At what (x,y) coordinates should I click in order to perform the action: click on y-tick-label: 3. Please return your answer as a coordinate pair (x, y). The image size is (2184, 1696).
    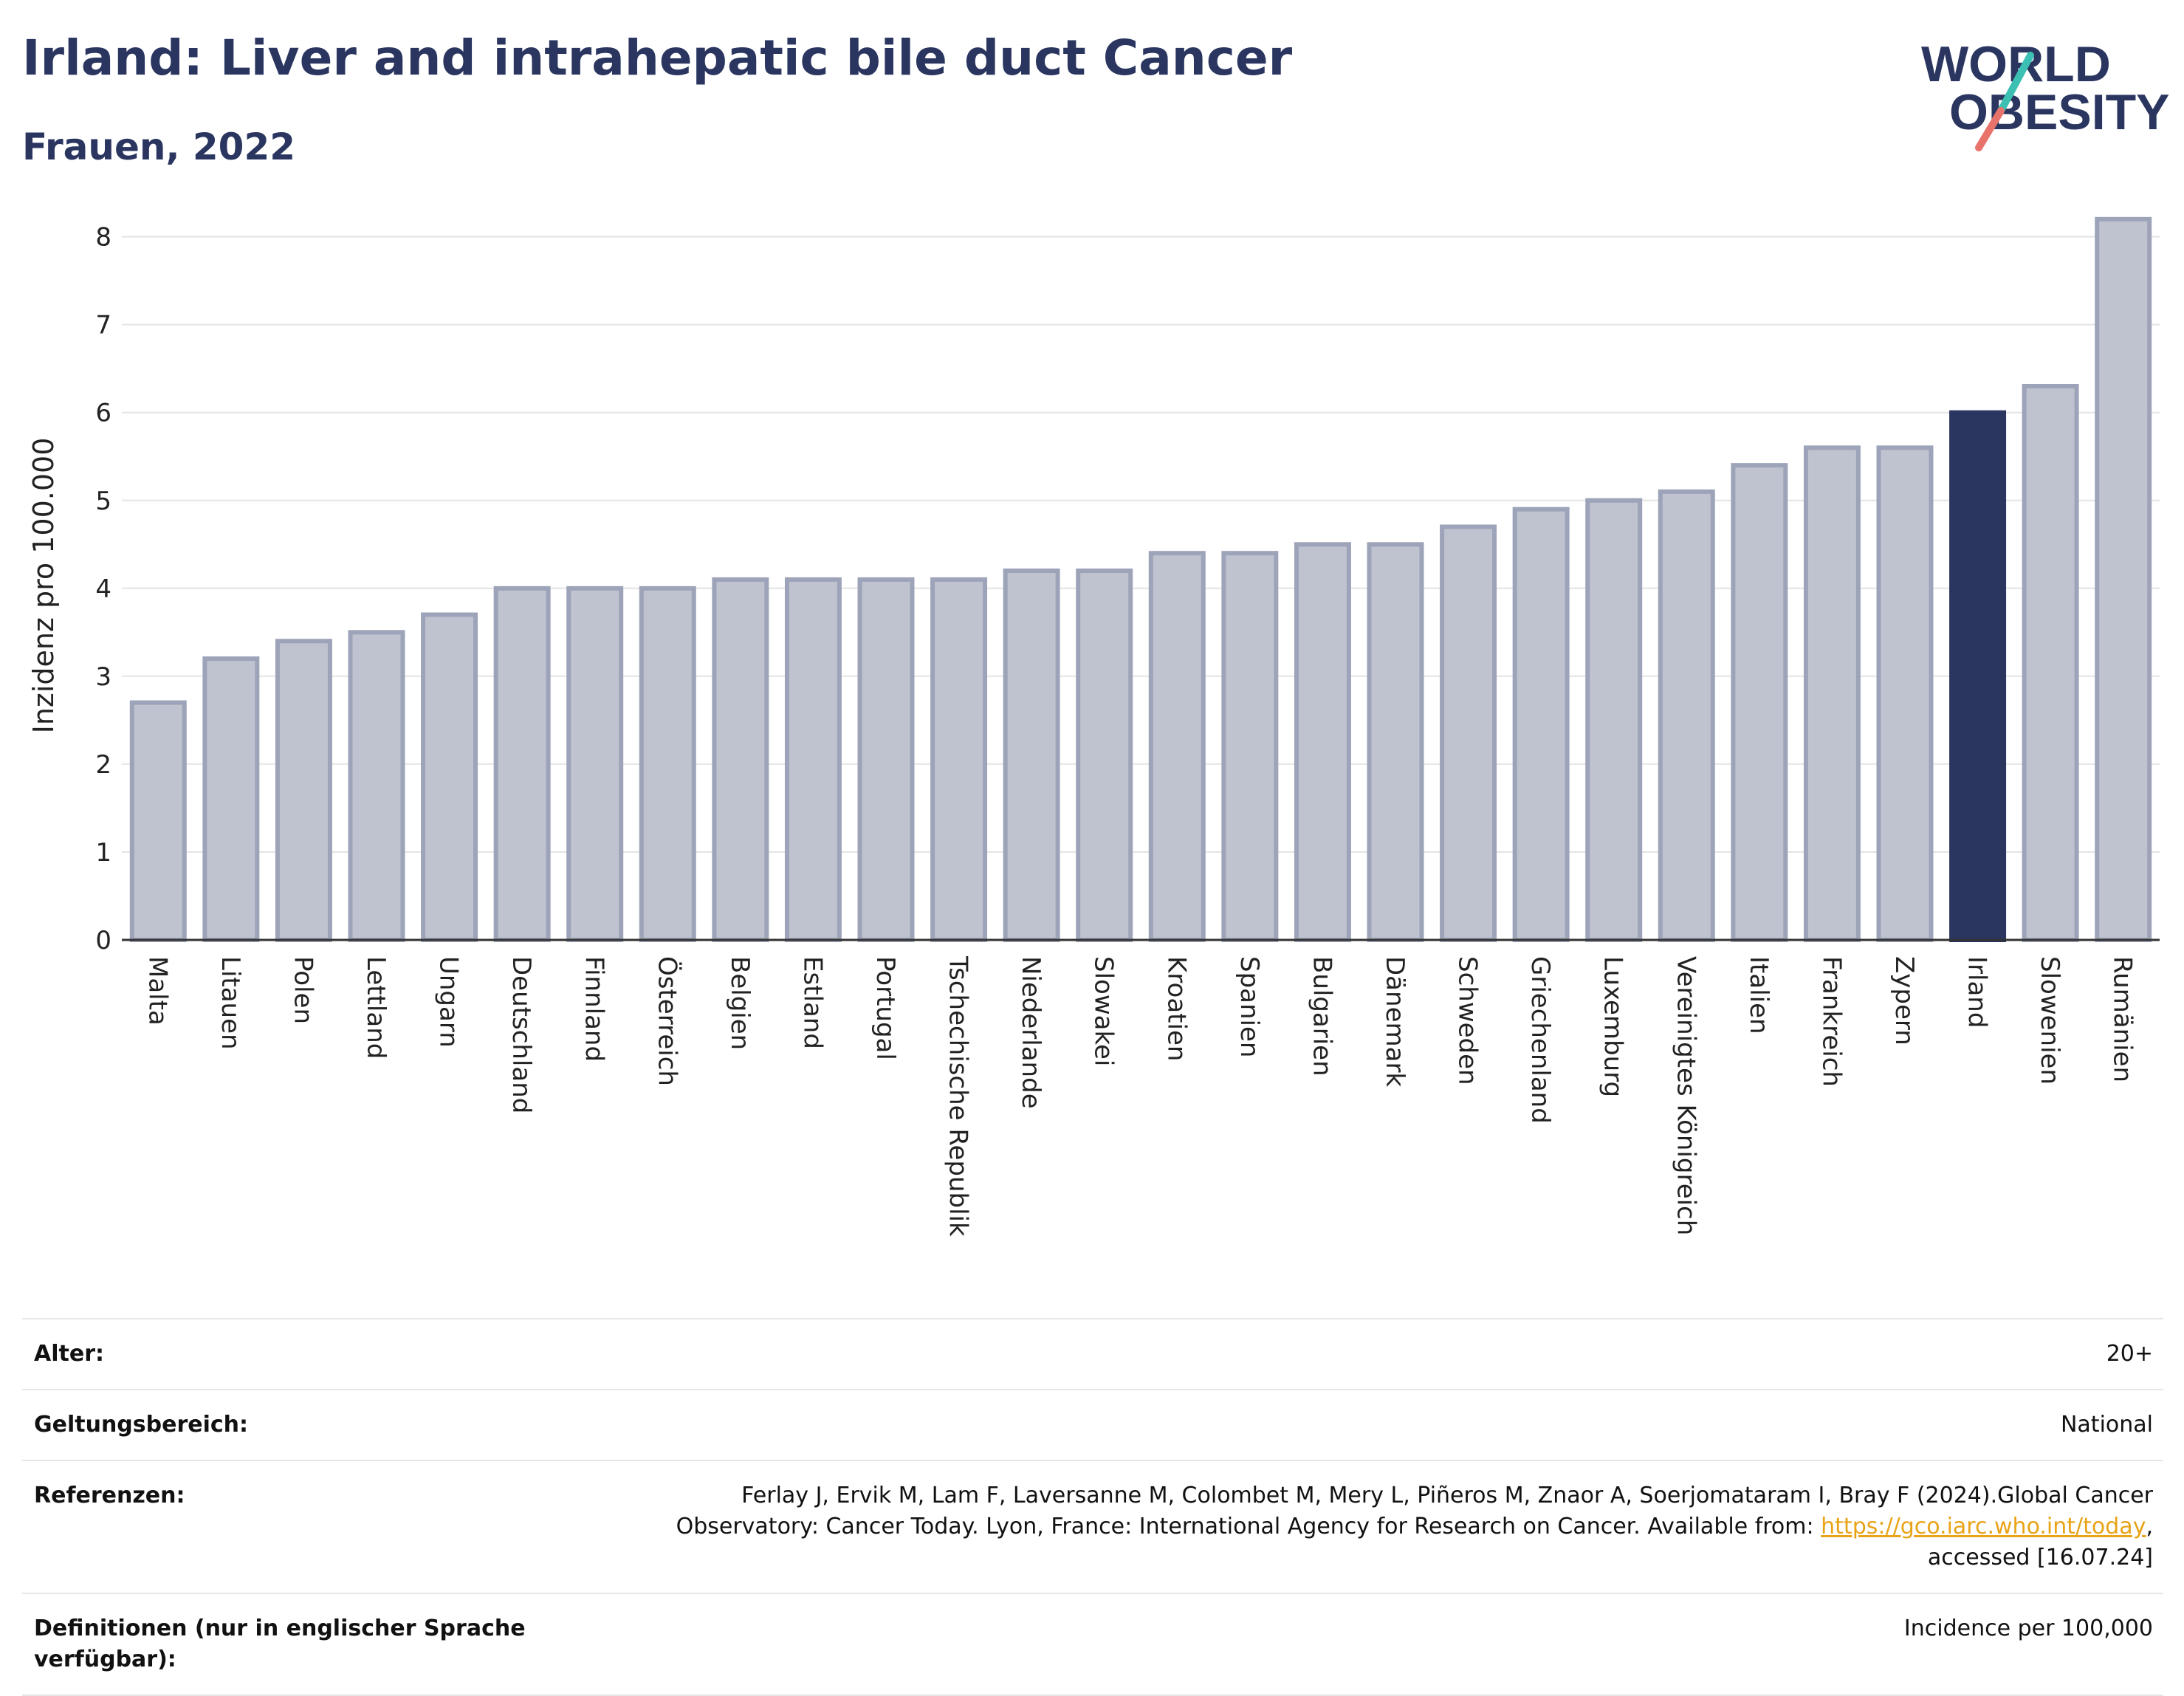
    Looking at the image, I should click on (103, 677).